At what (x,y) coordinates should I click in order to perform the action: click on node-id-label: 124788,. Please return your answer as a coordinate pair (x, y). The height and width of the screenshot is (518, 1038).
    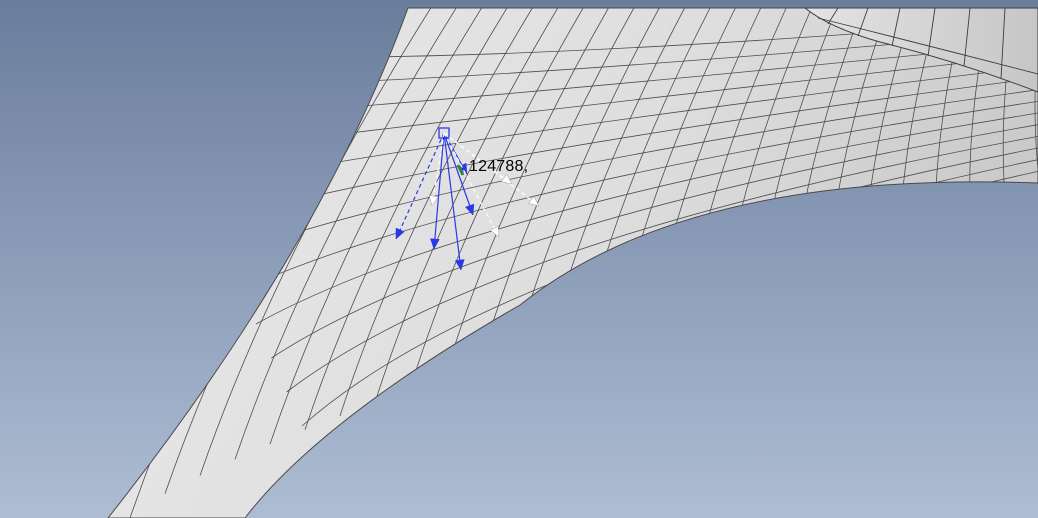
    Looking at the image, I should click on (499, 166).